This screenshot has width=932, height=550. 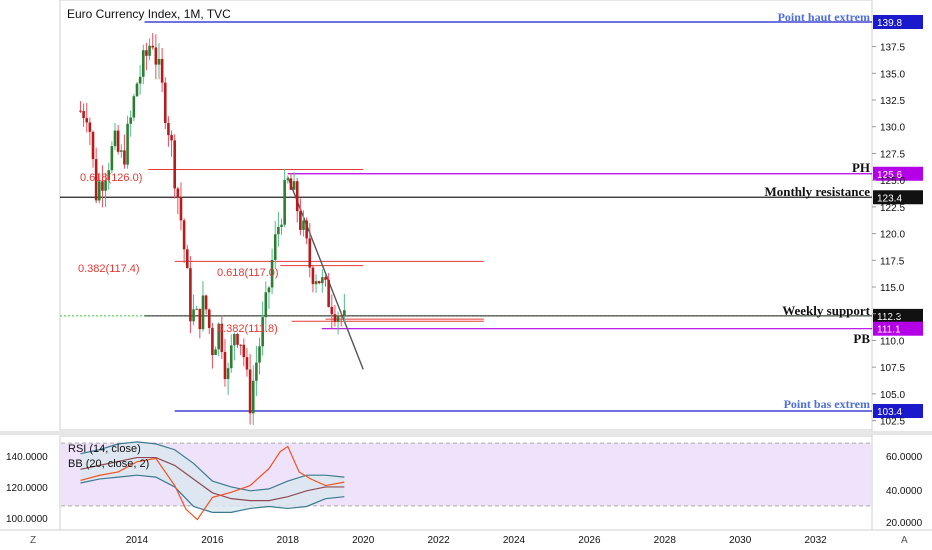 What do you see at coordinates (892, 154) in the screenshot?
I see `price-tick-label: 127.5` at bounding box center [892, 154].